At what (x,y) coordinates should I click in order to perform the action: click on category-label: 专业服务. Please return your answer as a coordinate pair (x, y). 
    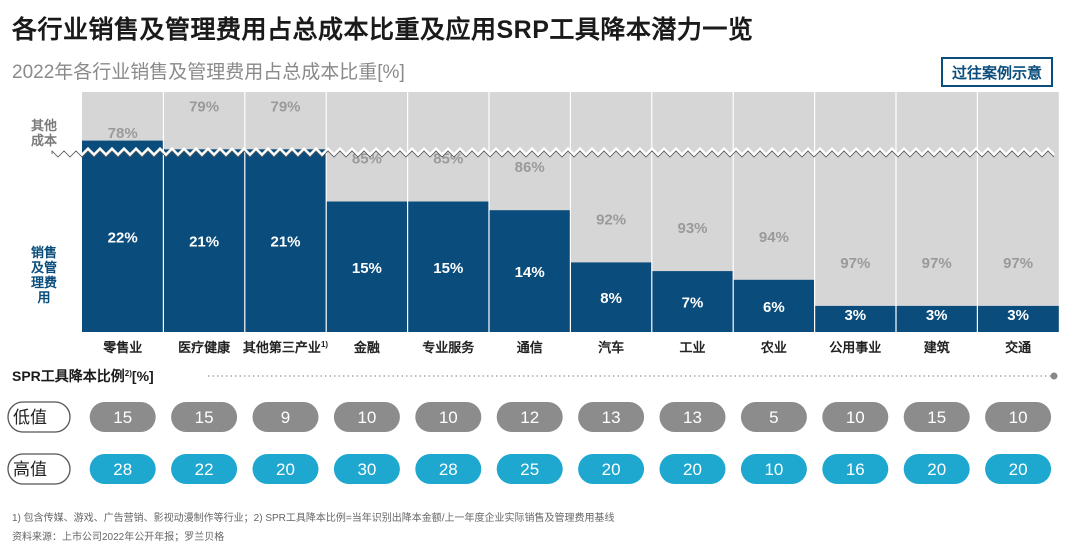
    Looking at the image, I should click on (448, 347).